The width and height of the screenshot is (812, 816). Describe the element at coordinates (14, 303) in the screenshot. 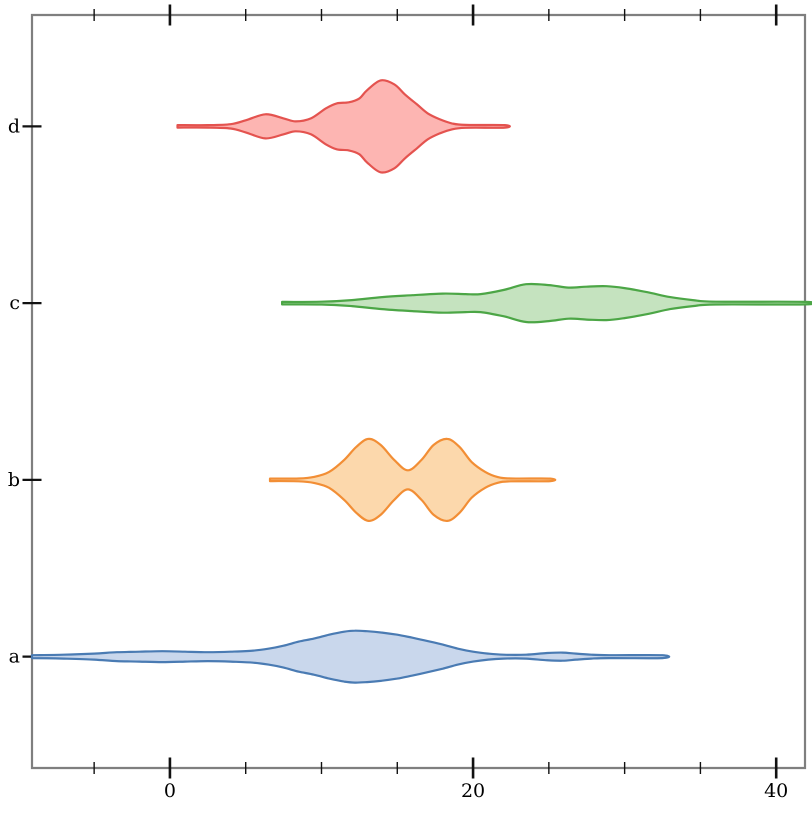

I see `y-tick-label-c: c` at that location.